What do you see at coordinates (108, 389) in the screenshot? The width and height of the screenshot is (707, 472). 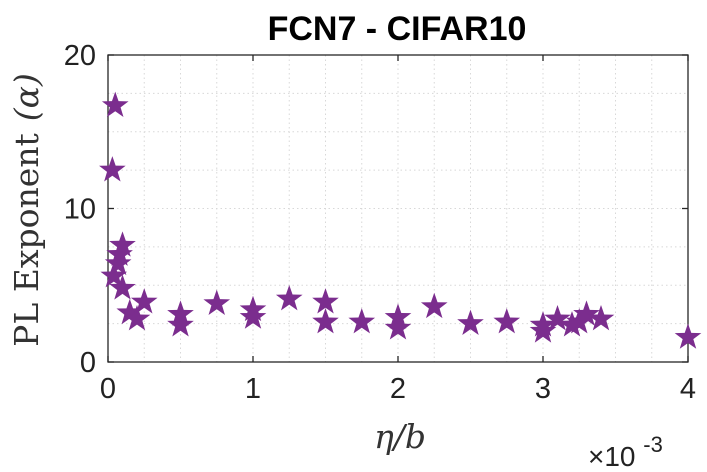 I see `x-tick-label: 0` at bounding box center [108, 389].